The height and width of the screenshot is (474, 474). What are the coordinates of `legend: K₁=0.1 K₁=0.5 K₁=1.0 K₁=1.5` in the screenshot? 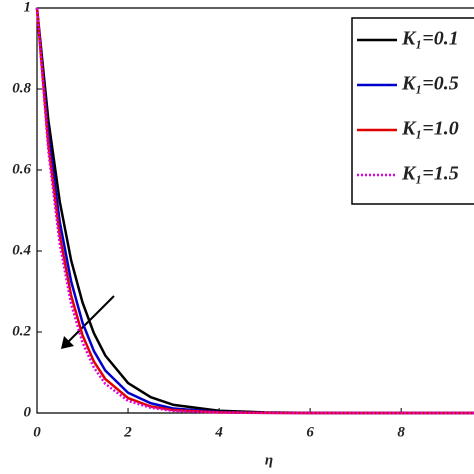 It's located at (412, 111).